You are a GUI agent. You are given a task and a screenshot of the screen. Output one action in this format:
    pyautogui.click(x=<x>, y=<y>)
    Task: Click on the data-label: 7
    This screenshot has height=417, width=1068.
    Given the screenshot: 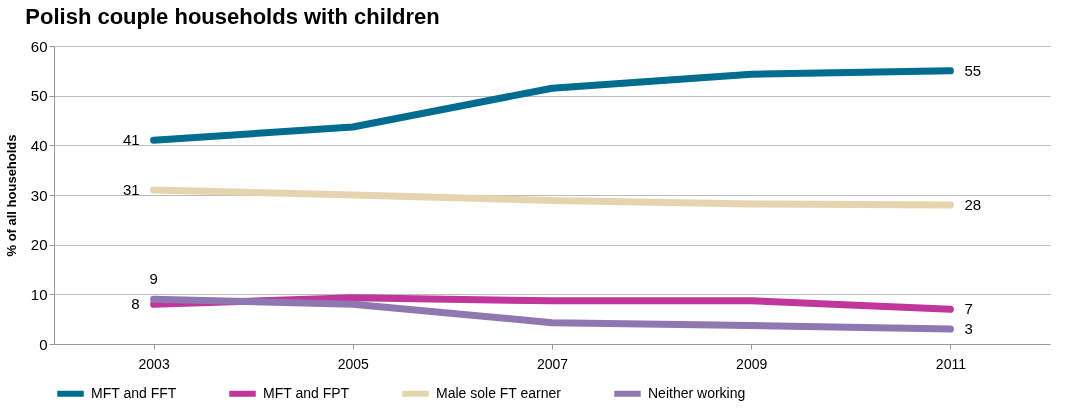 What is the action you would take?
    pyautogui.click(x=968, y=309)
    